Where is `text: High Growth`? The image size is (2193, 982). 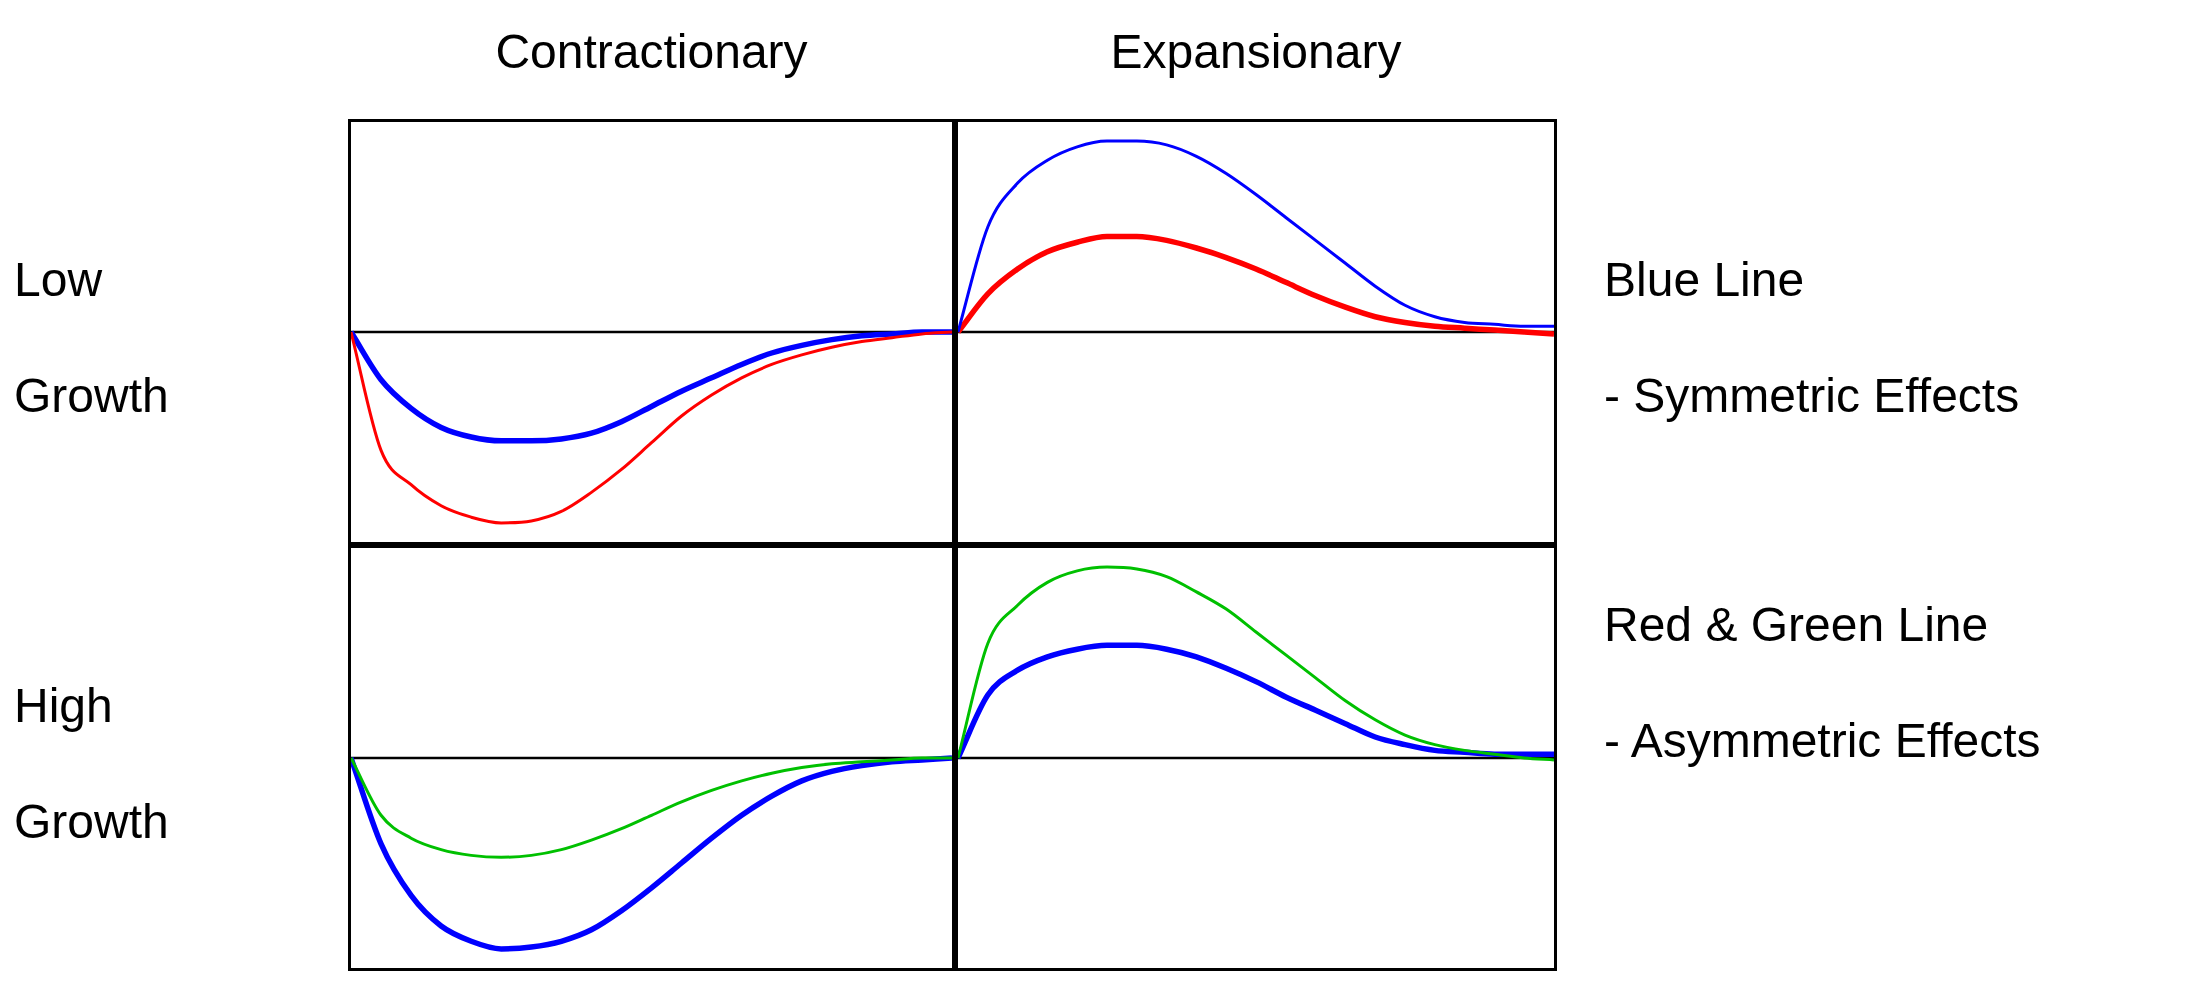 text: High Growth is located at coordinates (91, 763).